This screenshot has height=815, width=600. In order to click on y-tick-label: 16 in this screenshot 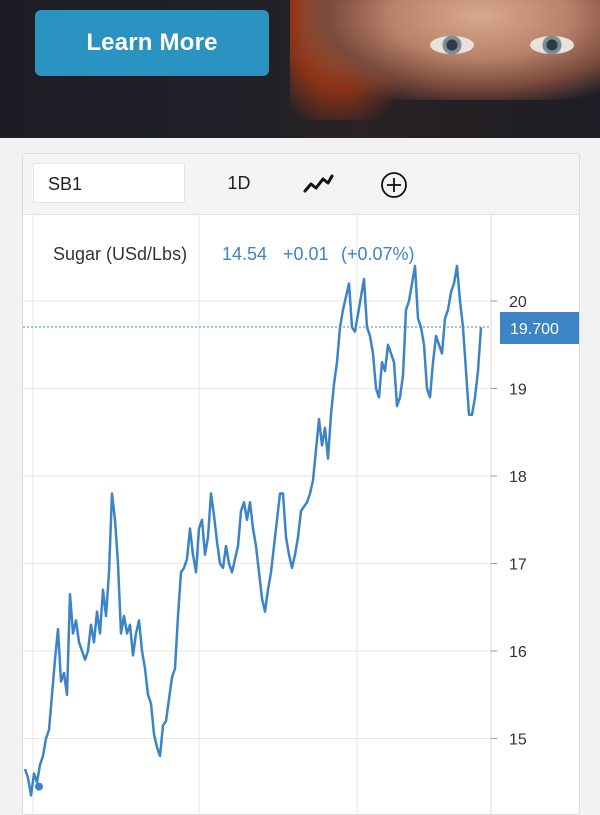, I will do `click(518, 652)`.